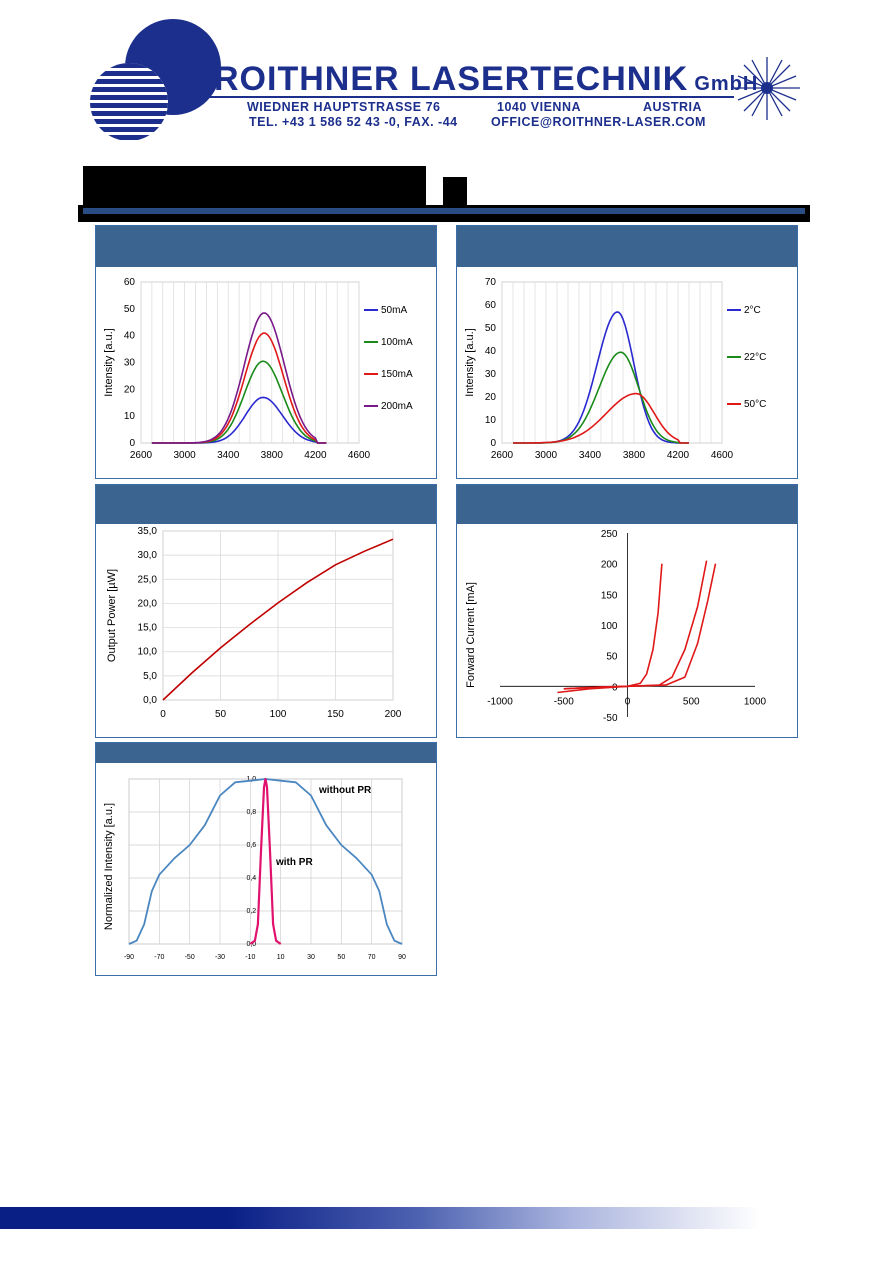  Describe the element at coordinates (397, 342) in the screenshot. I see `legend-label: 100mA` at that location.